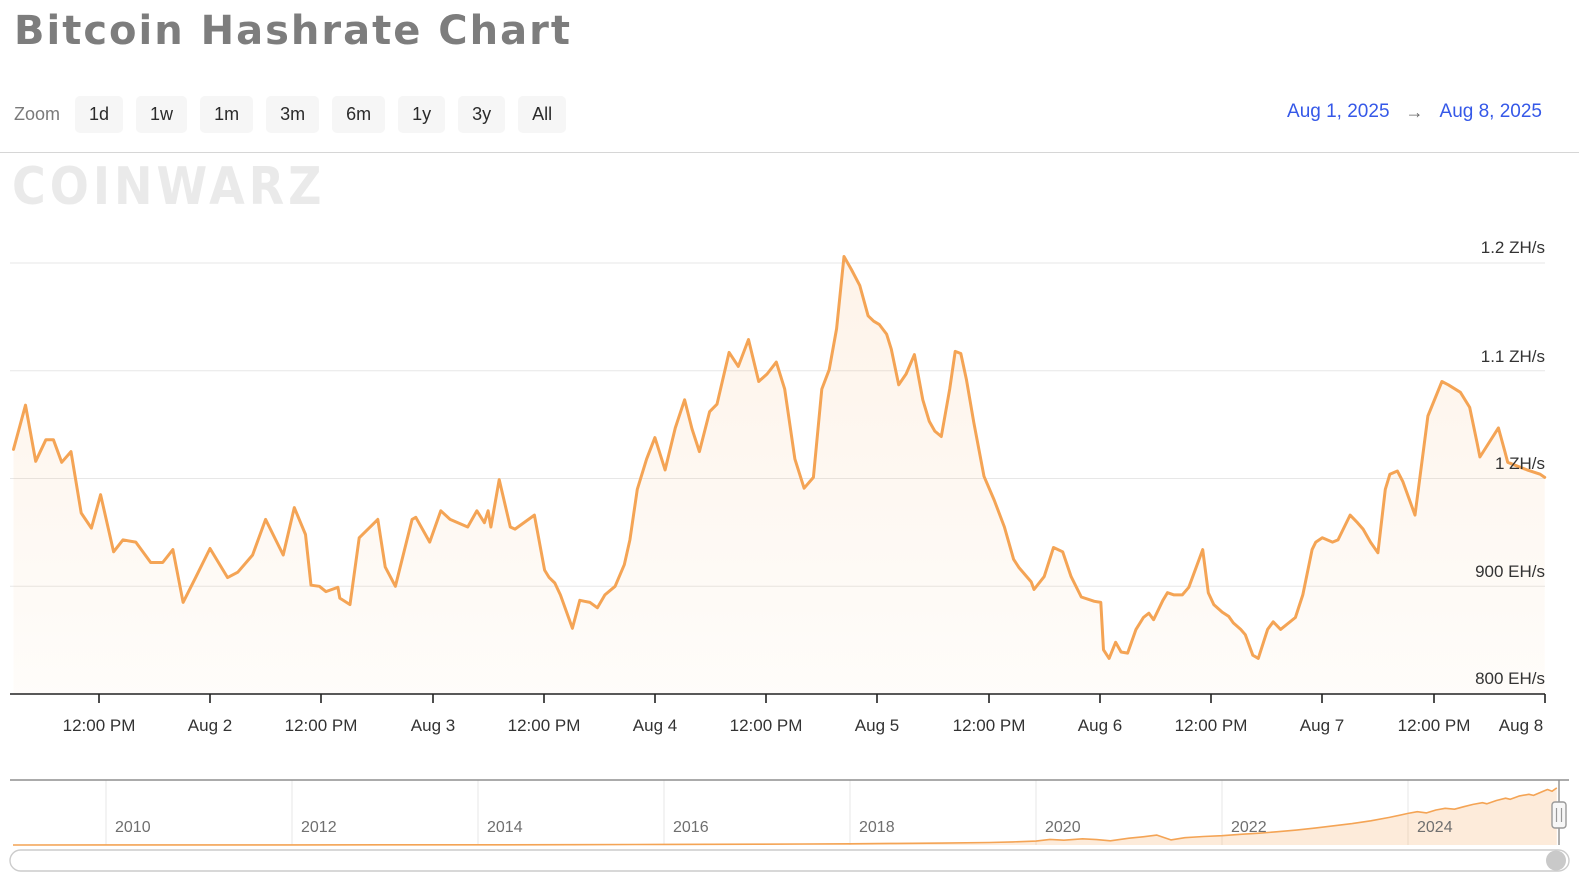 The height and width of the screenshot is (884, 1579). Describe the element at coordinates (359, 114) in the screenshot. I see `zoom-button-6m: 6m` at that location.